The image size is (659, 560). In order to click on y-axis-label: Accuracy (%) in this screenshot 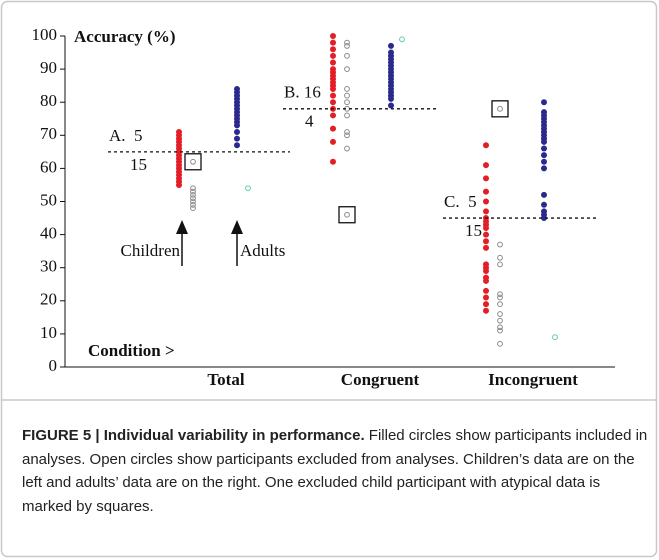, I will do `click(125, 36)`.